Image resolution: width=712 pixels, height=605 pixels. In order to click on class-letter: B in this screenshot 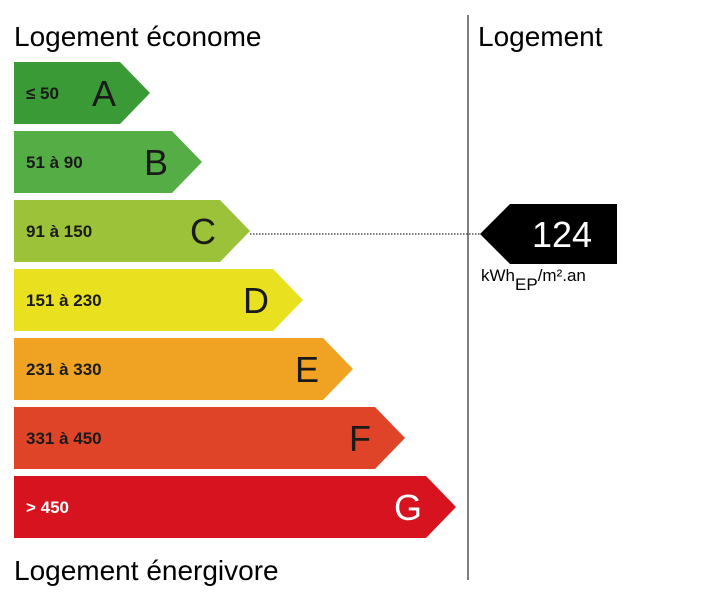, I will do `click(156, 162)`.